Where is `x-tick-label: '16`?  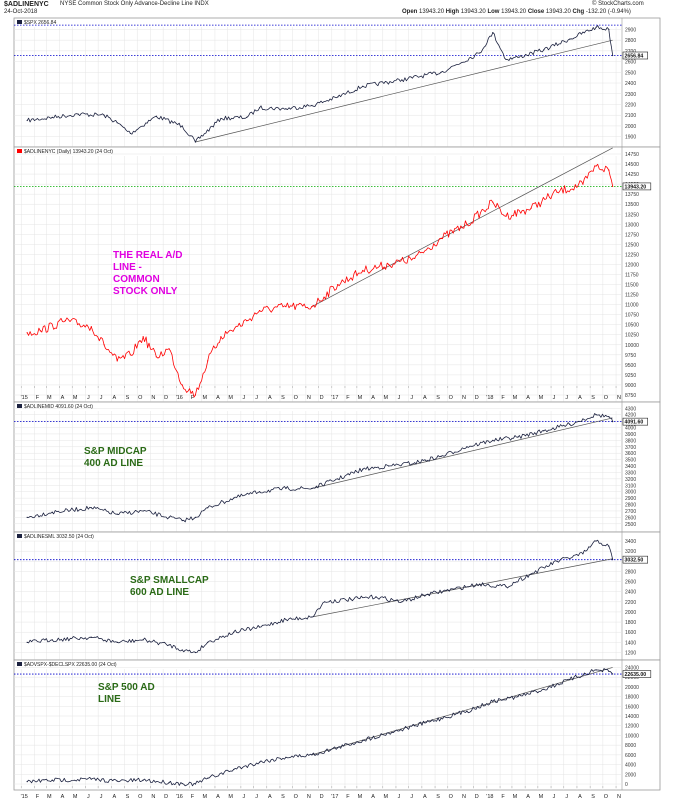
x-tick-label: '16 is located at coordinates (179, 398).